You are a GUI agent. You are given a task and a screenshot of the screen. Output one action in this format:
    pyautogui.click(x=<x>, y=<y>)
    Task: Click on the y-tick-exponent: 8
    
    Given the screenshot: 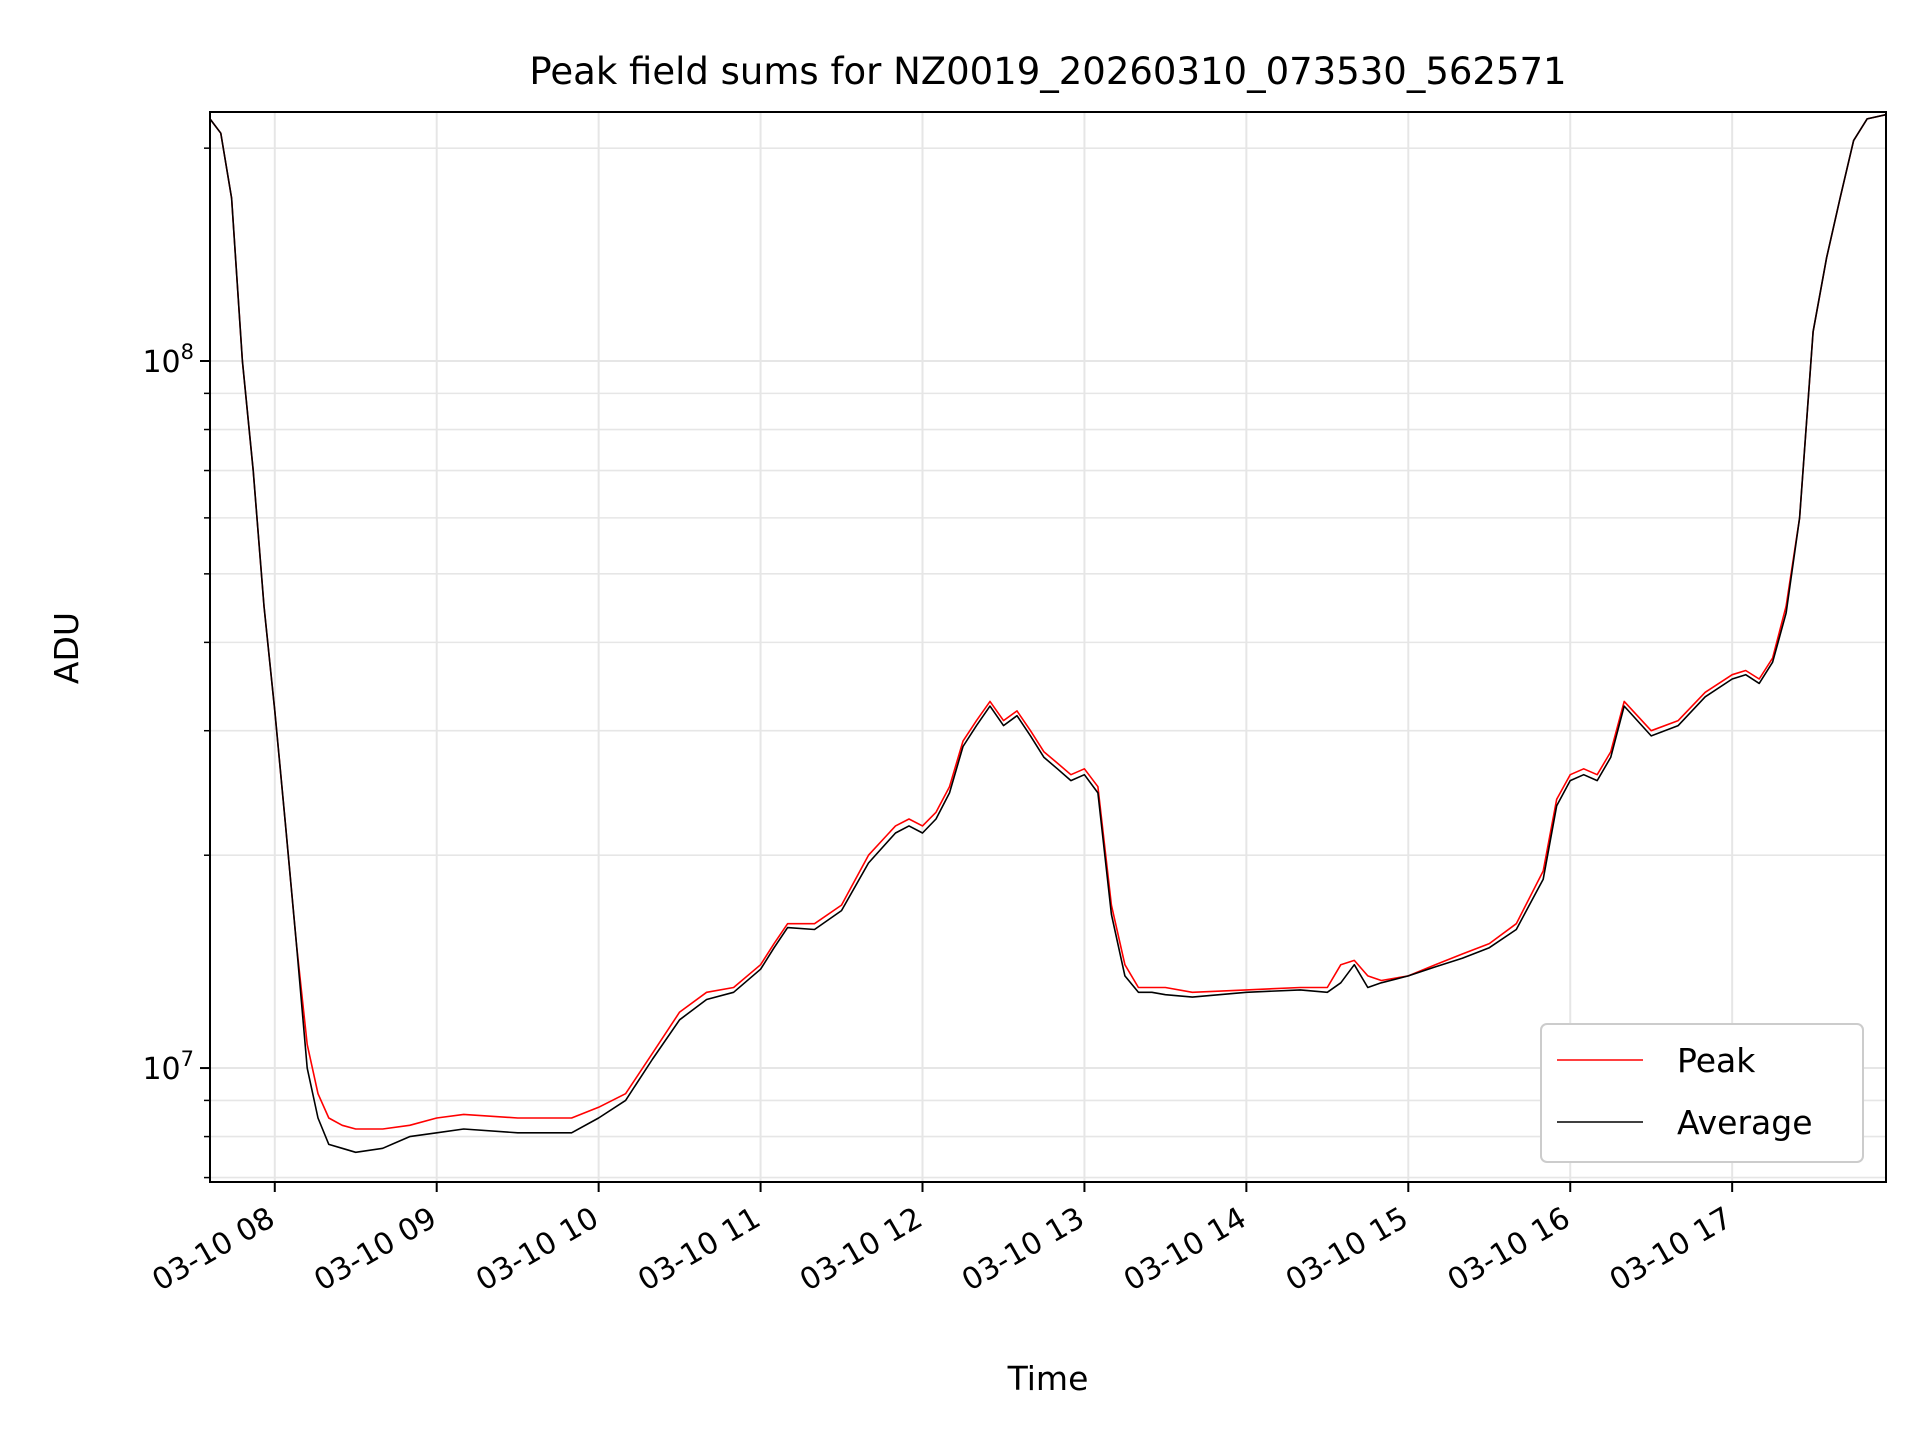 What is the action you would take?
    pyautogui.click(x=187, y=352)
    